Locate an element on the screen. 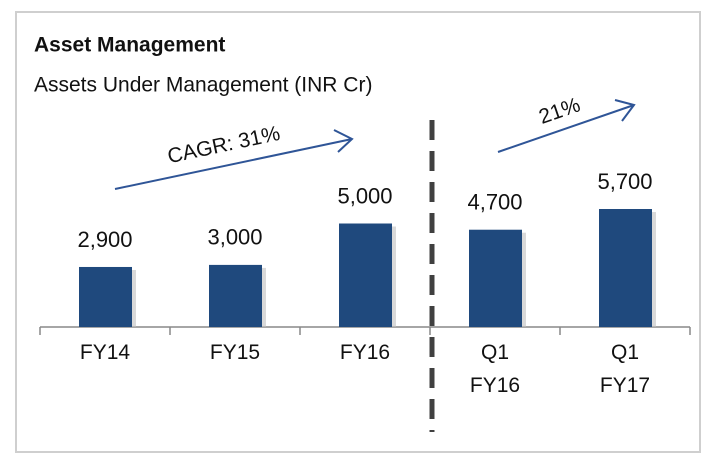 Image resolution: width=716 pixels, height=466 pixels. data-label: 3,000 is located at coordinates (234, 237).